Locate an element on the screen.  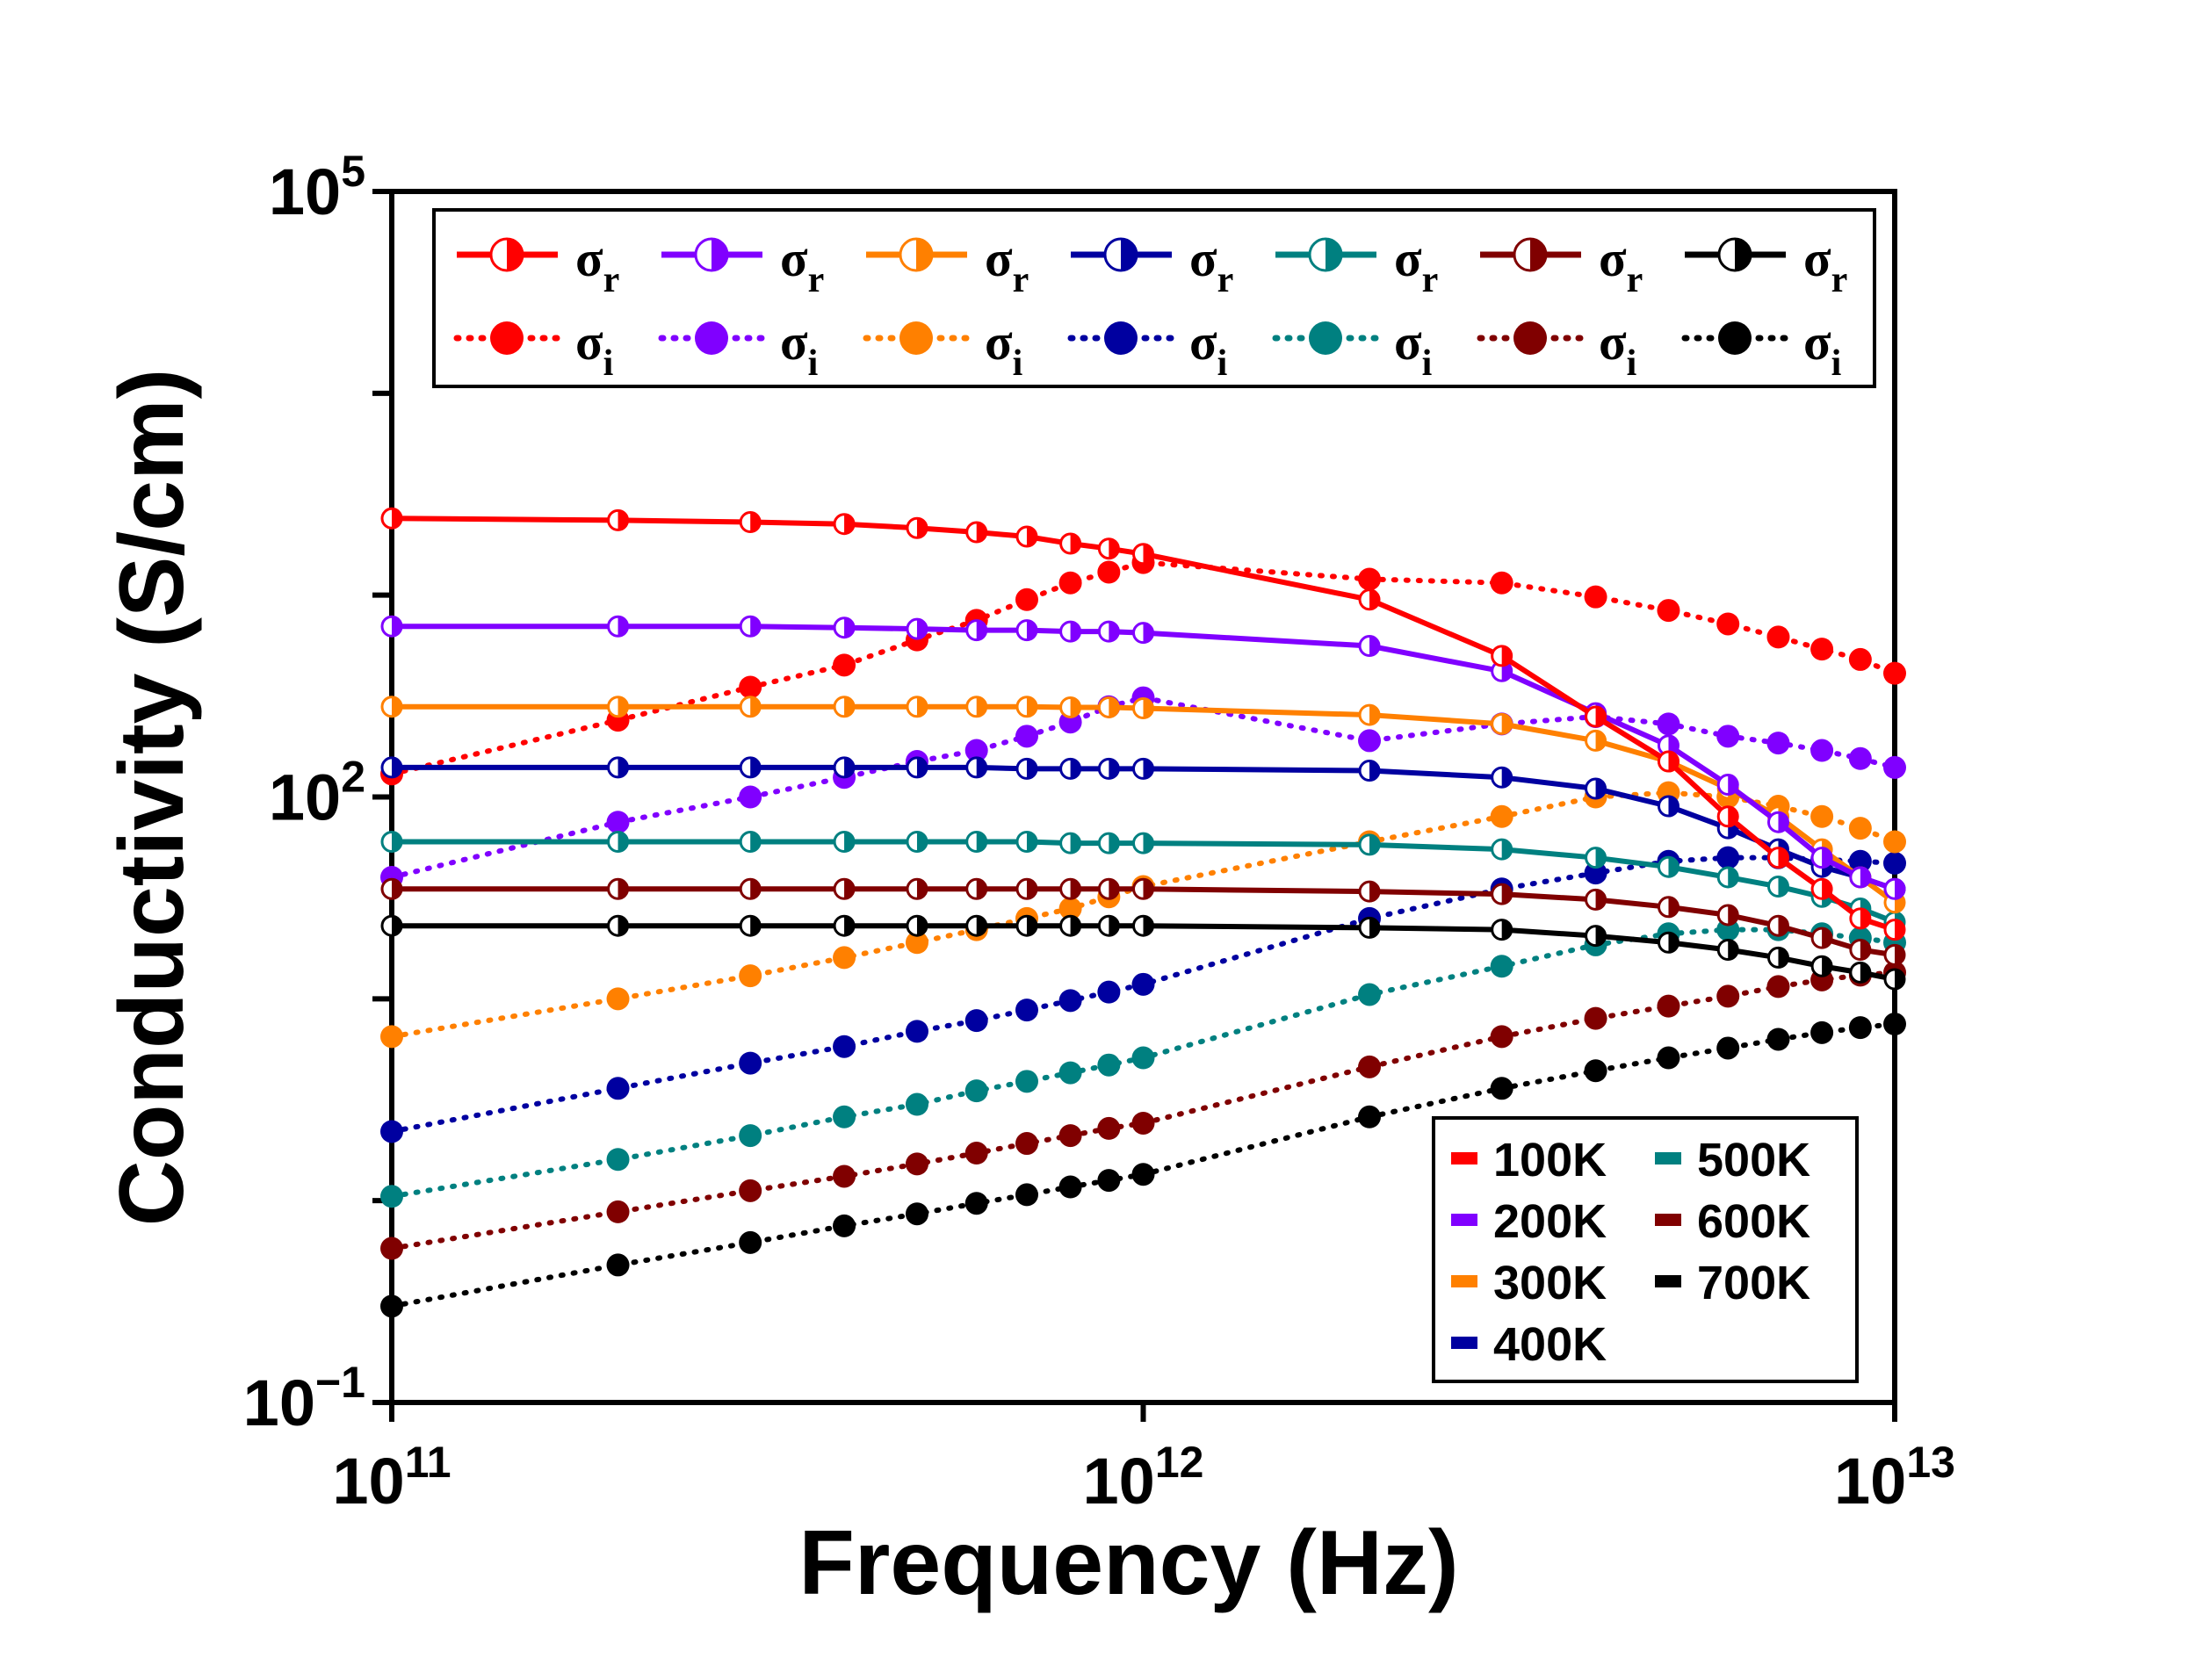
series-700k-sigma-i is located at coordinates (1143, 1165).